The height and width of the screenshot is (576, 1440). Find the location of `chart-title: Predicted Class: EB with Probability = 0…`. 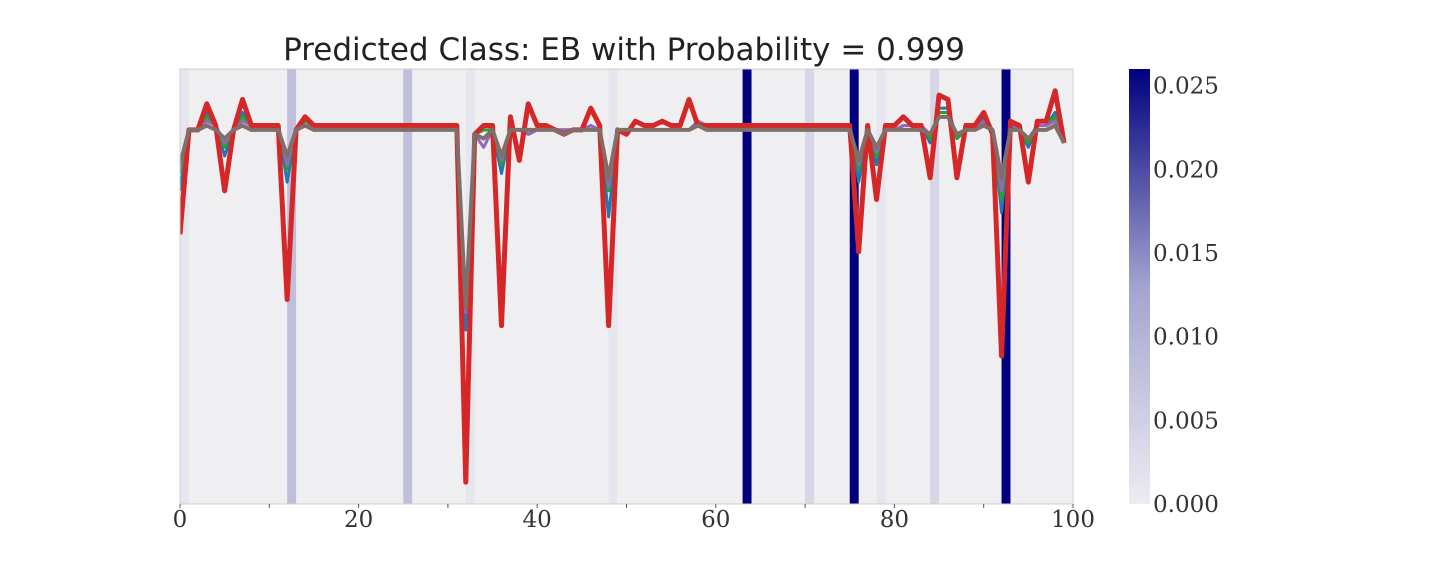

chart-title: Predicted Class: EB with Probability = 0… is located at coordinates (624, 50).